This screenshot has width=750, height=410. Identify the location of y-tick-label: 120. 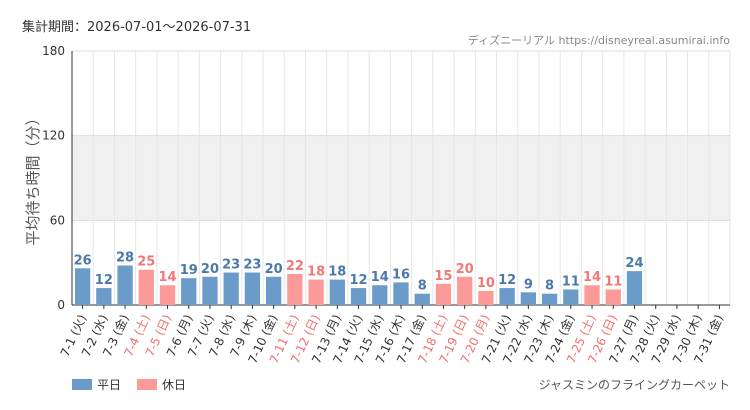
(53, 136).